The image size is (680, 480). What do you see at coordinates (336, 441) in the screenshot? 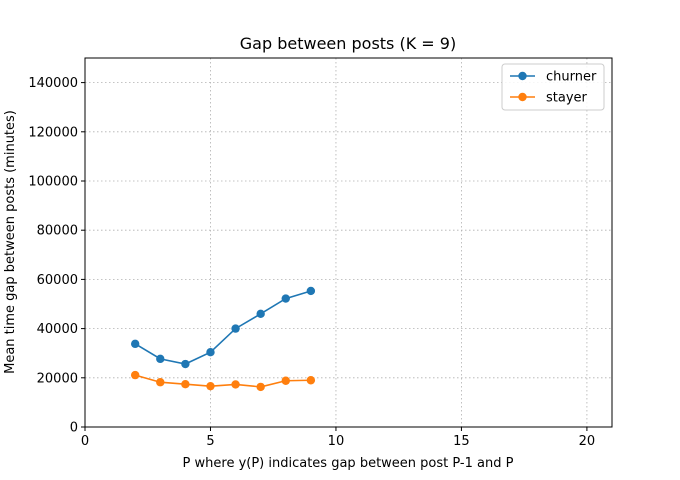
I see `x-tick-label: 10` at bounding box center [336, 441].